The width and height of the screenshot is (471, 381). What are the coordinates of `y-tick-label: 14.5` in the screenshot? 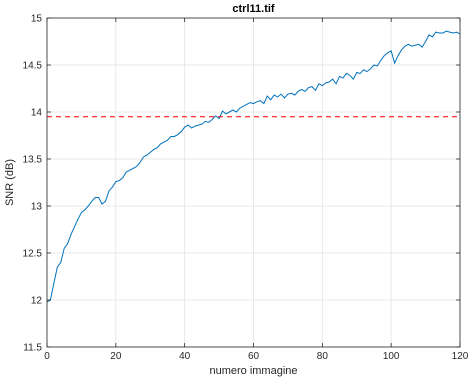 It's located at (33, 66).